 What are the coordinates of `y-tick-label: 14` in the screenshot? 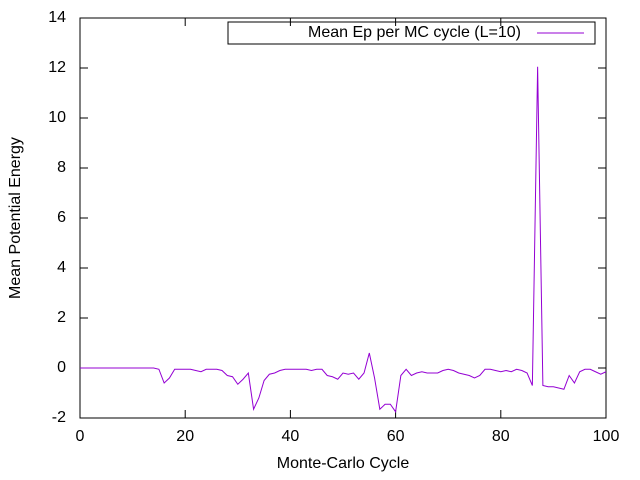 It's located at (57, 17).